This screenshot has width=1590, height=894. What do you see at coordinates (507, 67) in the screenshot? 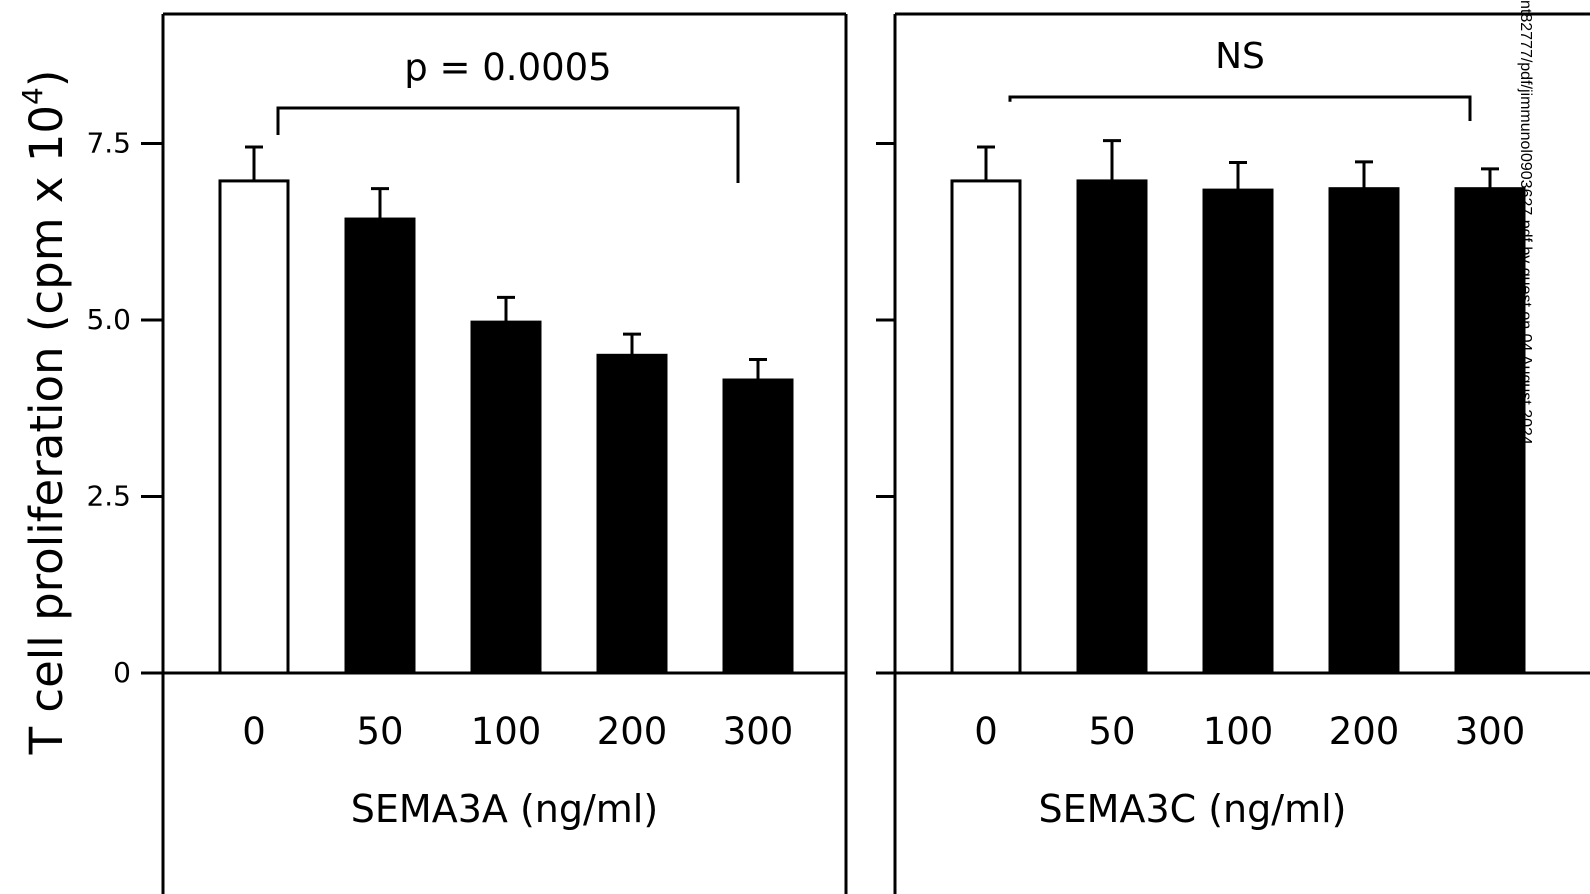
I see `significance-label: p = 0.0005` at bounding box center [507, 67].